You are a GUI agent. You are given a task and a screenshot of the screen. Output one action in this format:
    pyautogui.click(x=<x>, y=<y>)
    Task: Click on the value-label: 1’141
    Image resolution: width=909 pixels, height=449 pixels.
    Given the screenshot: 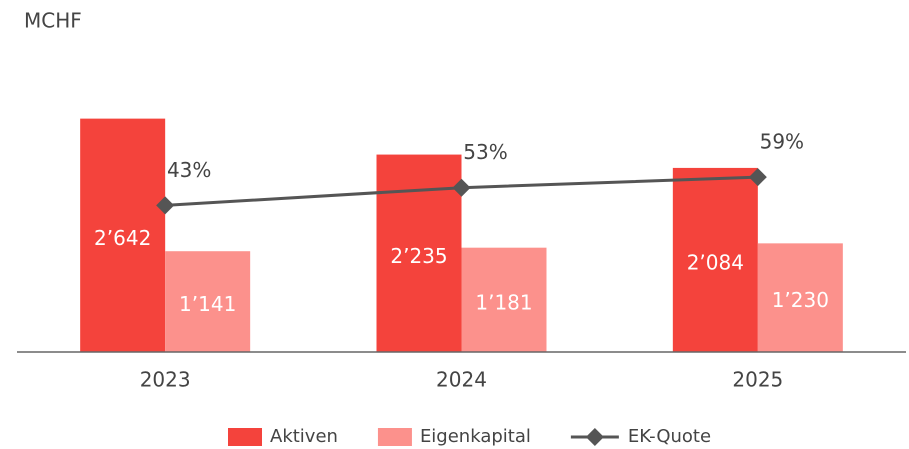 What is the action you would take?
    pyautogui.click(x=207, y=304)
    